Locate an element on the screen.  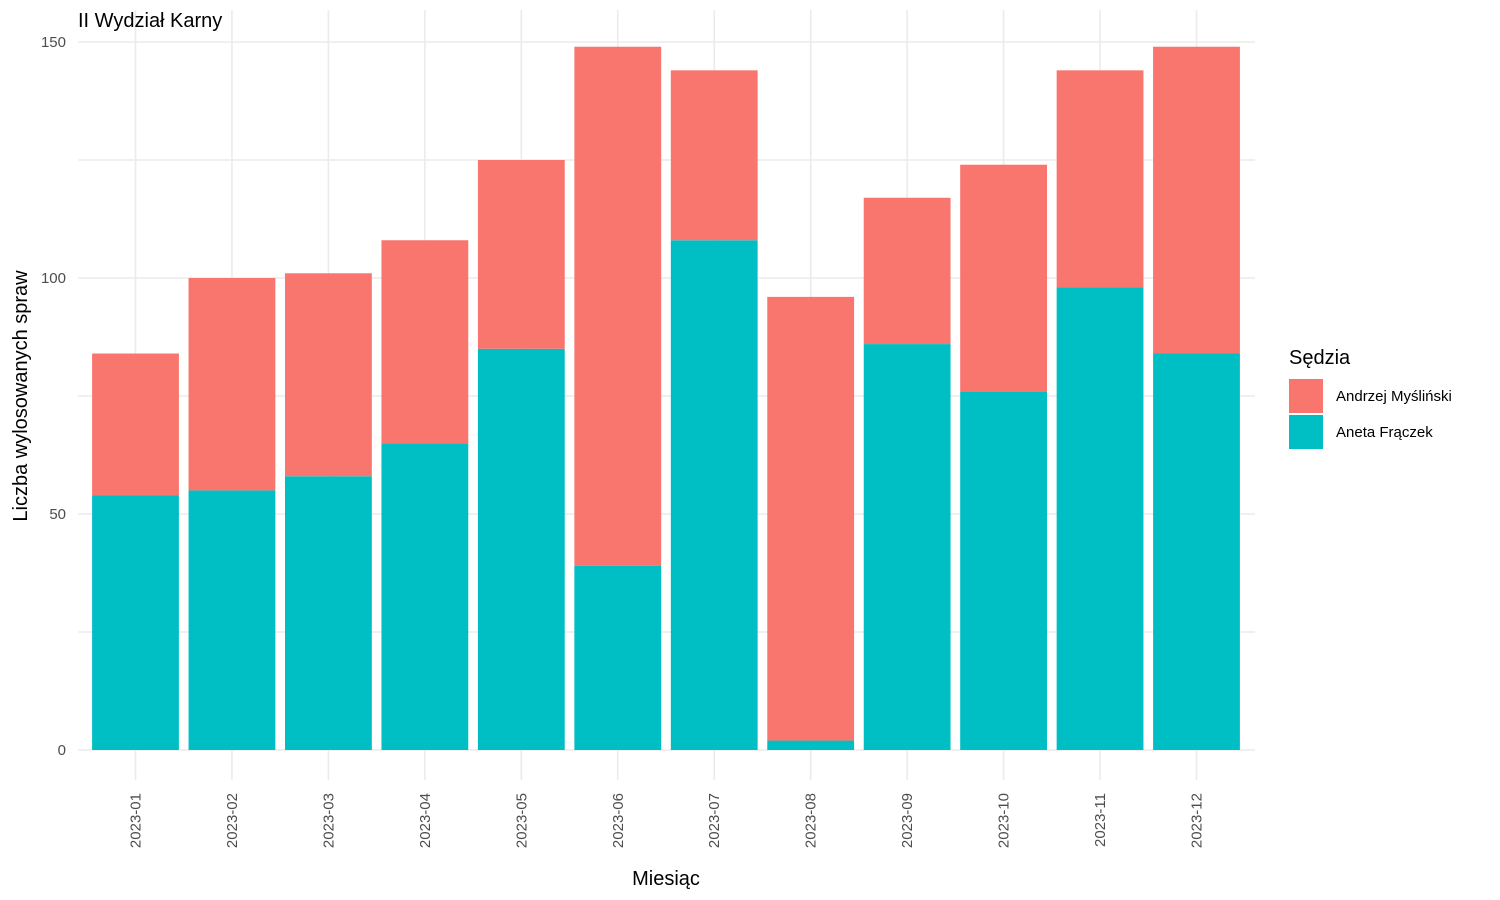
x-tick-label: 2023-03 is located at coordinates (328, 820).